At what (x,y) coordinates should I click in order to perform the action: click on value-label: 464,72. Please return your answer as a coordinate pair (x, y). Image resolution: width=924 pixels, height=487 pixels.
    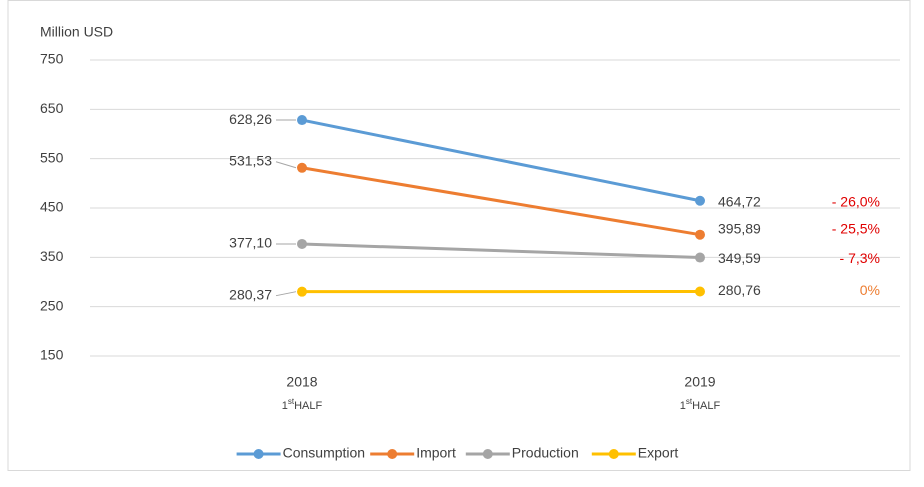
    Looking at the image, I should click on (739, 201).